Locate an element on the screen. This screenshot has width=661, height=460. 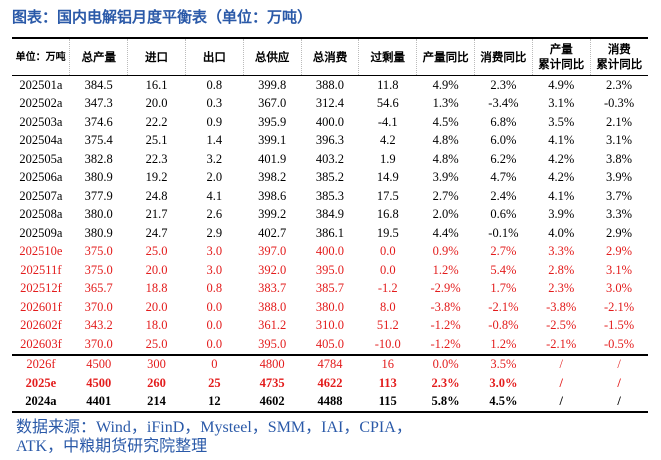
table-cell: 5.4% is located at coordinates (503, 269).